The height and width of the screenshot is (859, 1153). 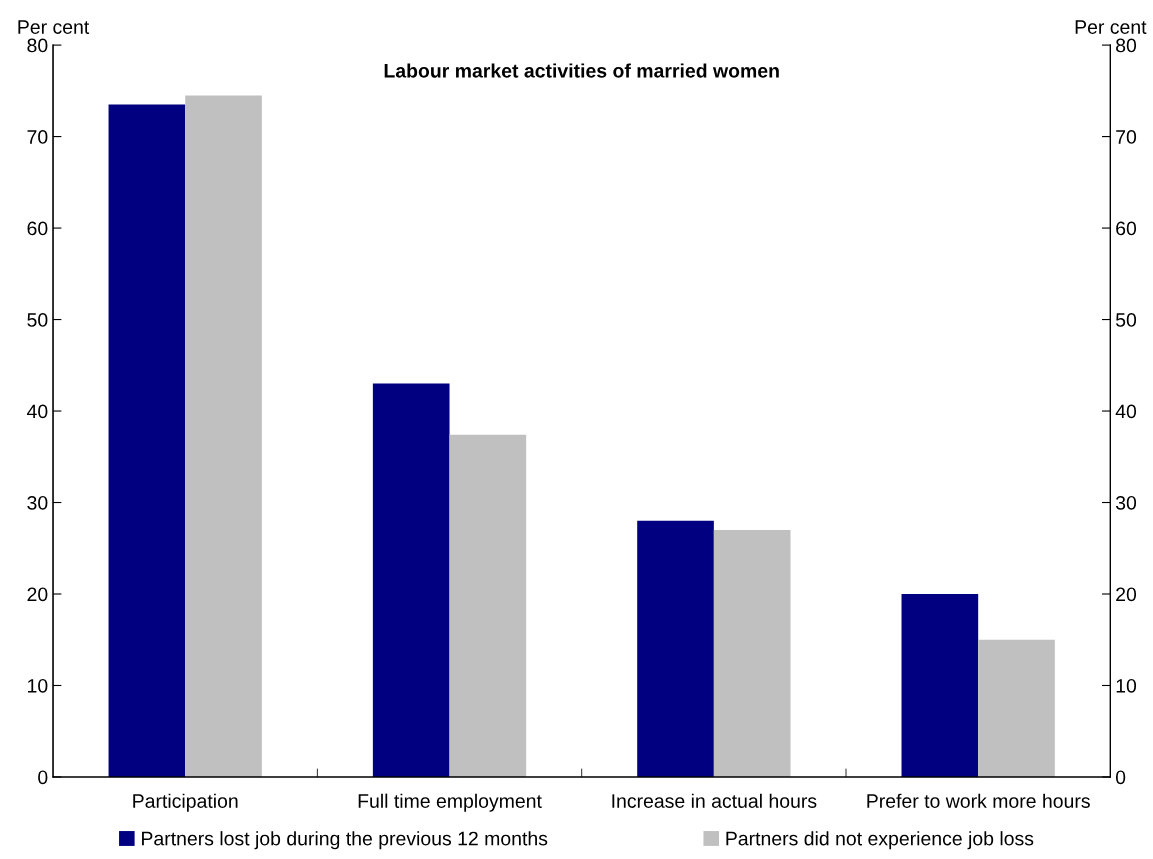 I want to click on y-tick-label: 10, so click(x=38, y=685).